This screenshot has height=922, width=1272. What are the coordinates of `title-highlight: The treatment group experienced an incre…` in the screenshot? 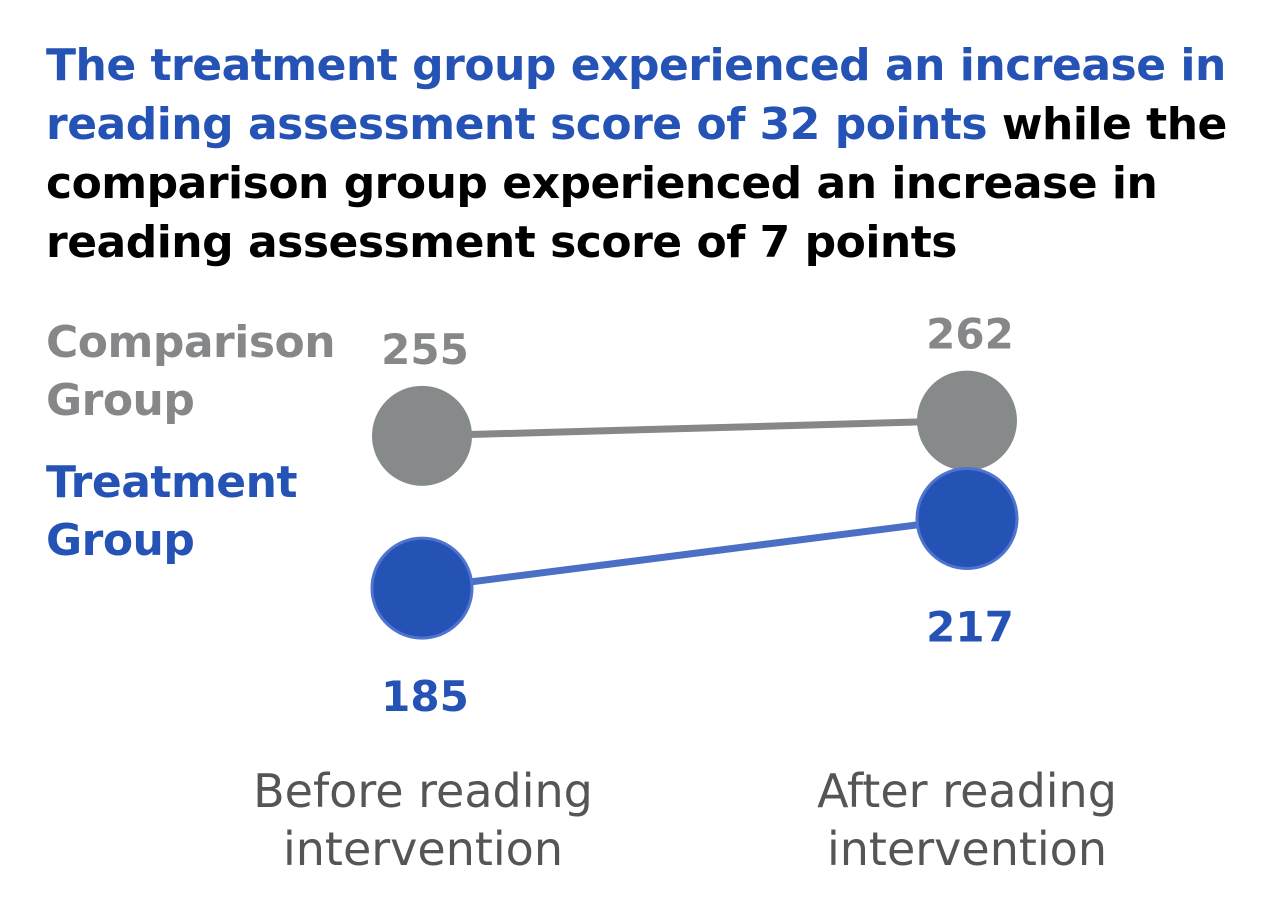 It's located at (636, 95).